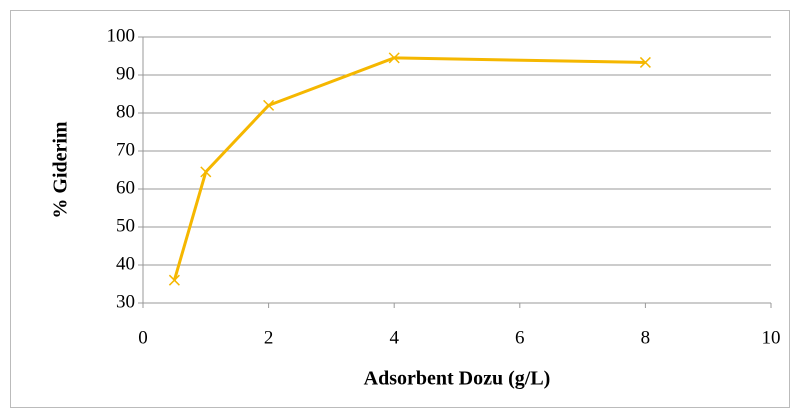  What do you see at coordinates (457, 379) in the screenshot?
I see `x-axis-title: Adsorbent Dozu (g/L)` at bounding box center [457, 379].